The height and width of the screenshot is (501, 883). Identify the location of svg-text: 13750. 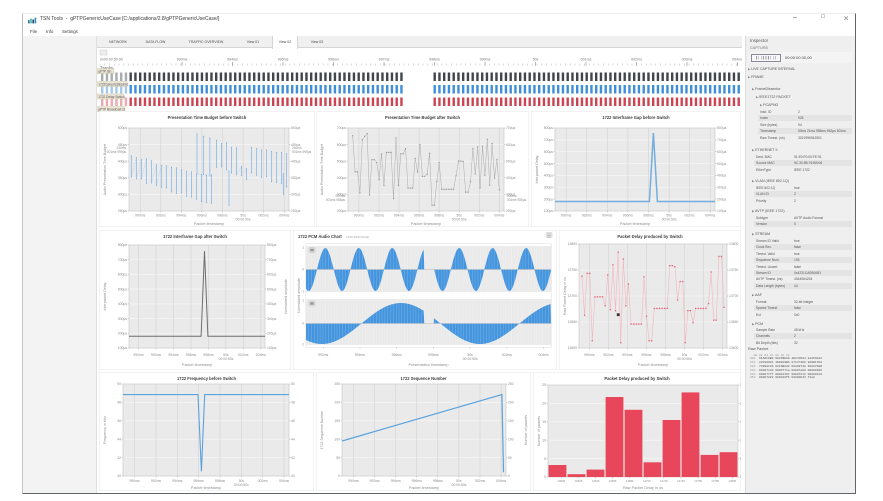
(734, 270).